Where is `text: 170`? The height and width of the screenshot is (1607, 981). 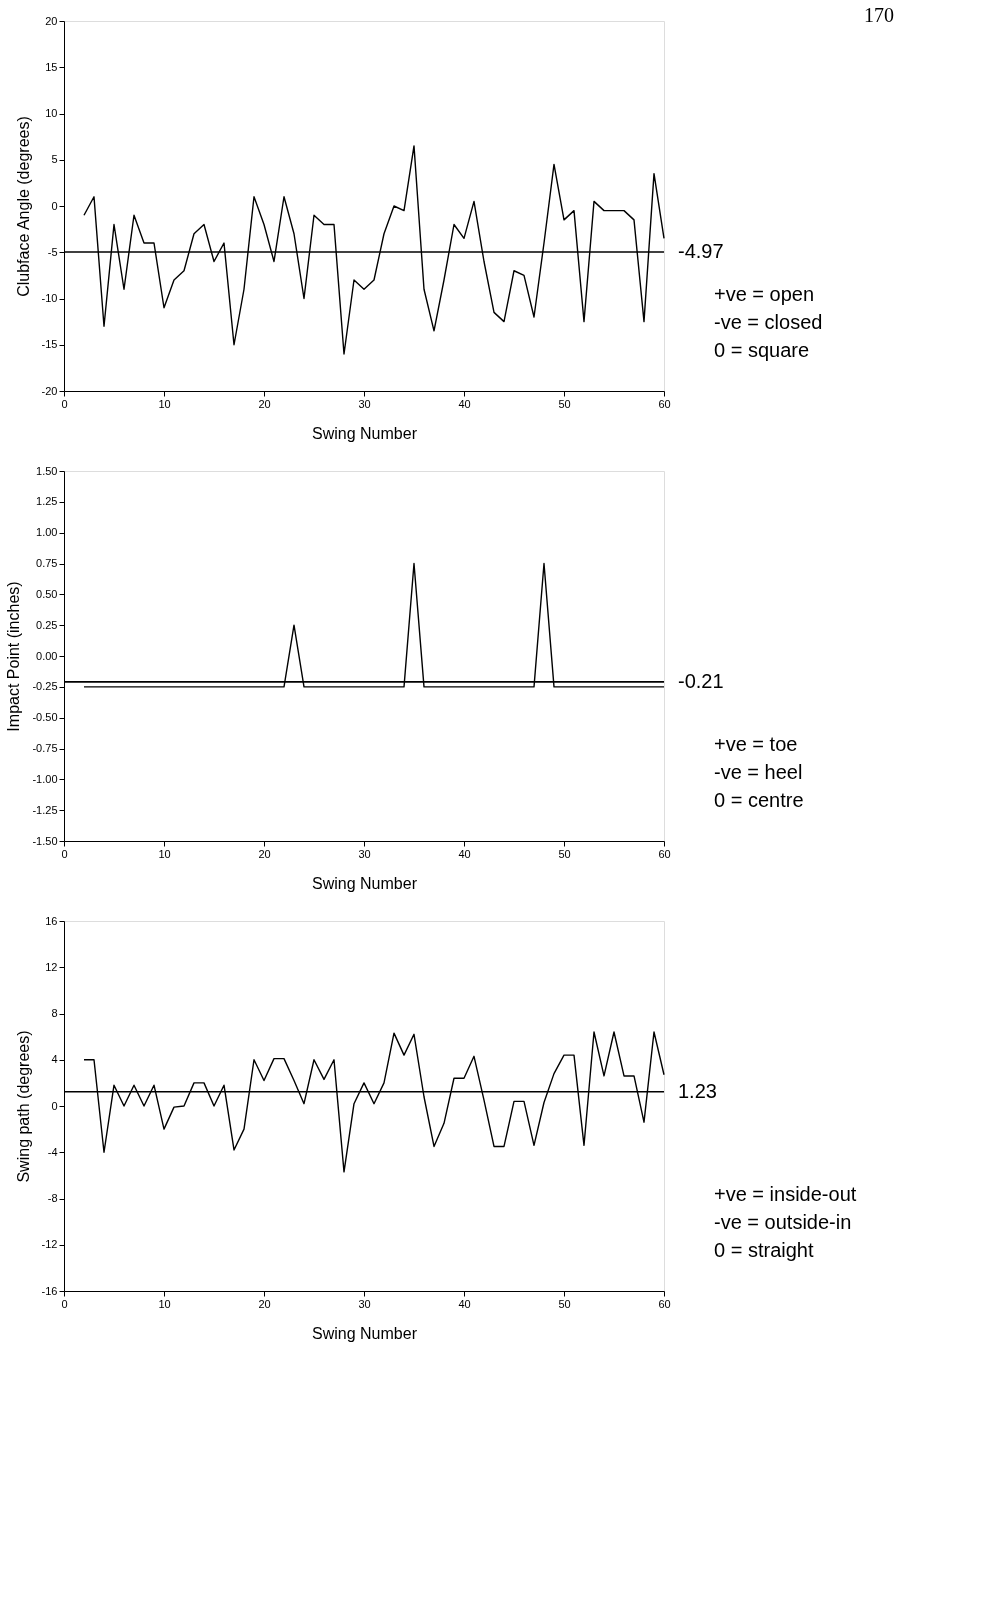
text: 170 is located at coordinates (879, 15).